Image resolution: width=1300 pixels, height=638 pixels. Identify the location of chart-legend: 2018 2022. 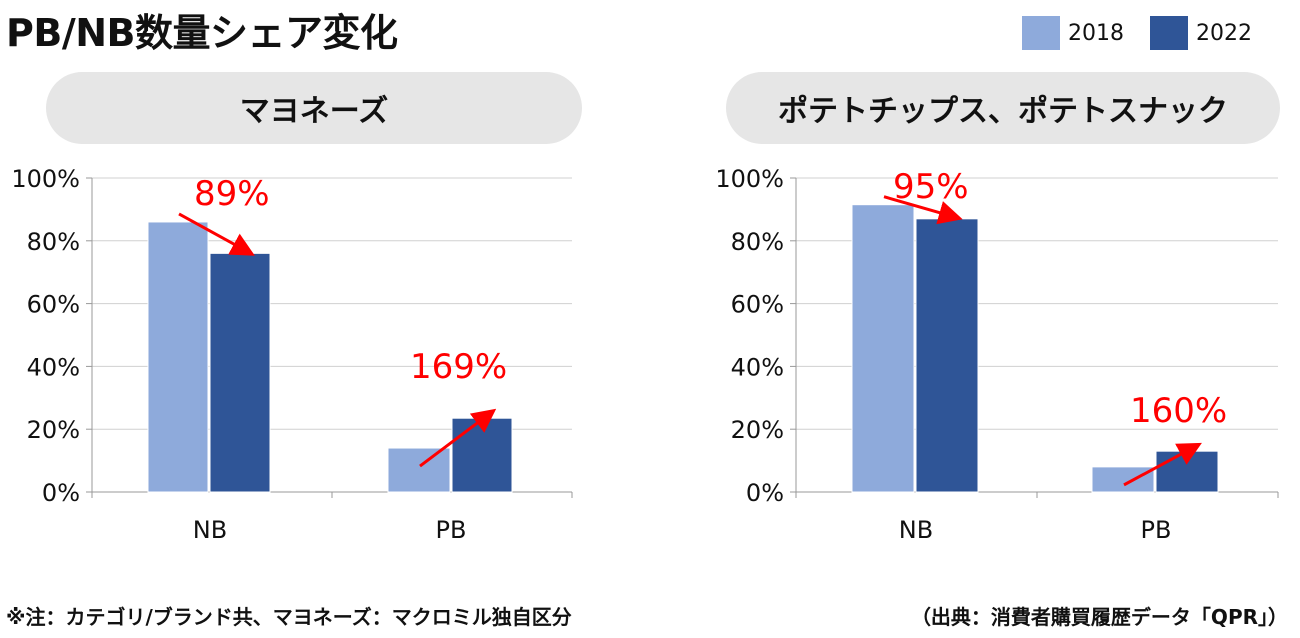
(1150, 33).